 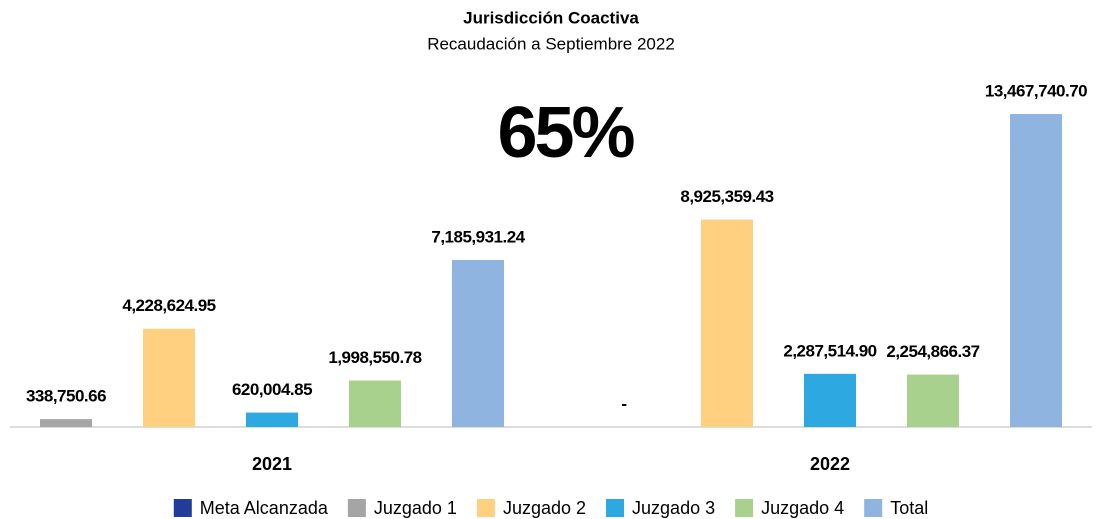 I want to click on data-label: 2,287,514.90, so click(x=829, y=350).